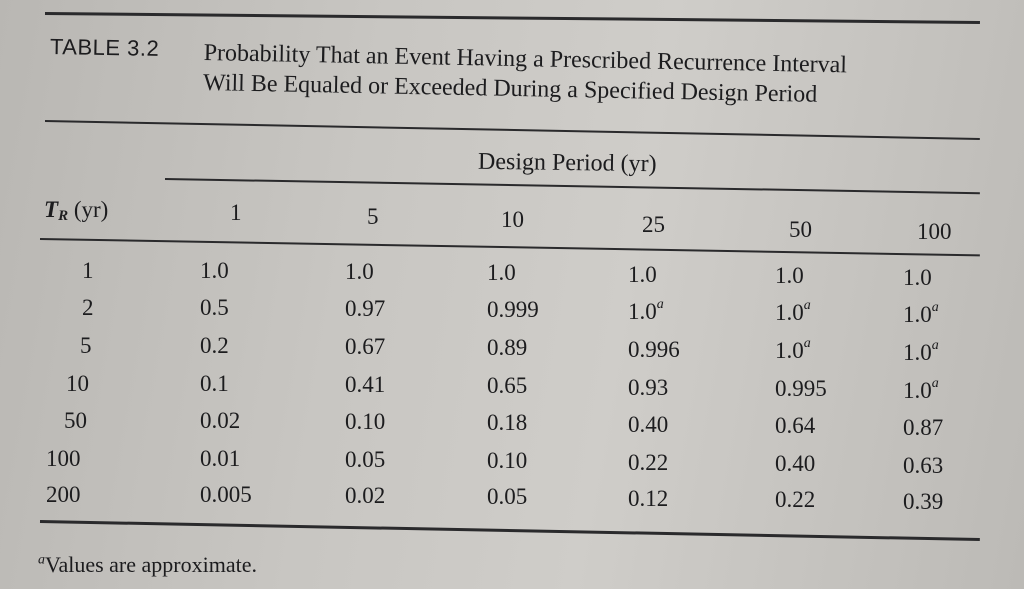  I want to click on cell-value: 0.87, so click(923, 427).